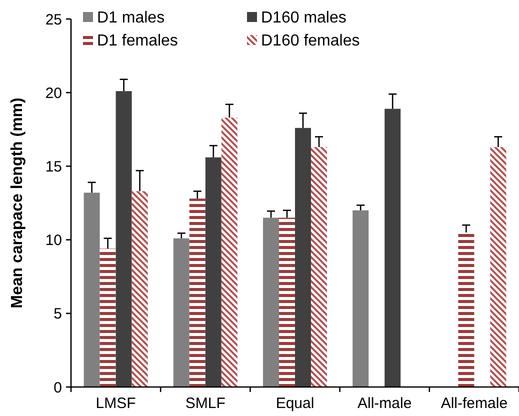 The width and height of the screenshot is (519, 416). What do you see at coordinates (53, 167) in the screenshot?
I see `y-tick-label: 15` at bounding box center [53, 167].